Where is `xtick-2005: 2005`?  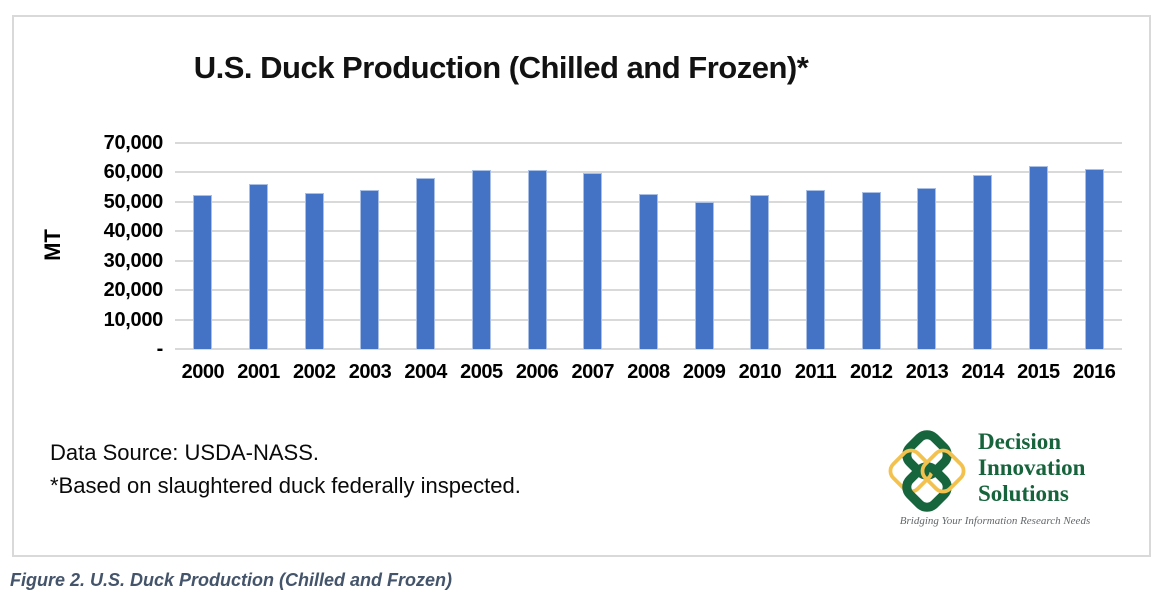
xtick-2005: 2005 is located at coordinates (481, 372).